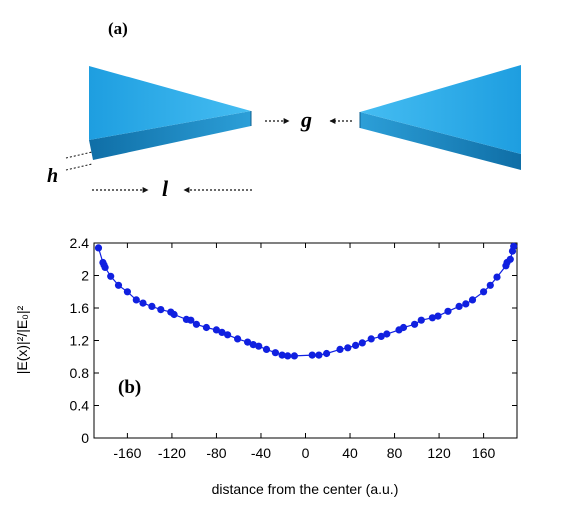  I want to click on left-tip, so click(170, 113).